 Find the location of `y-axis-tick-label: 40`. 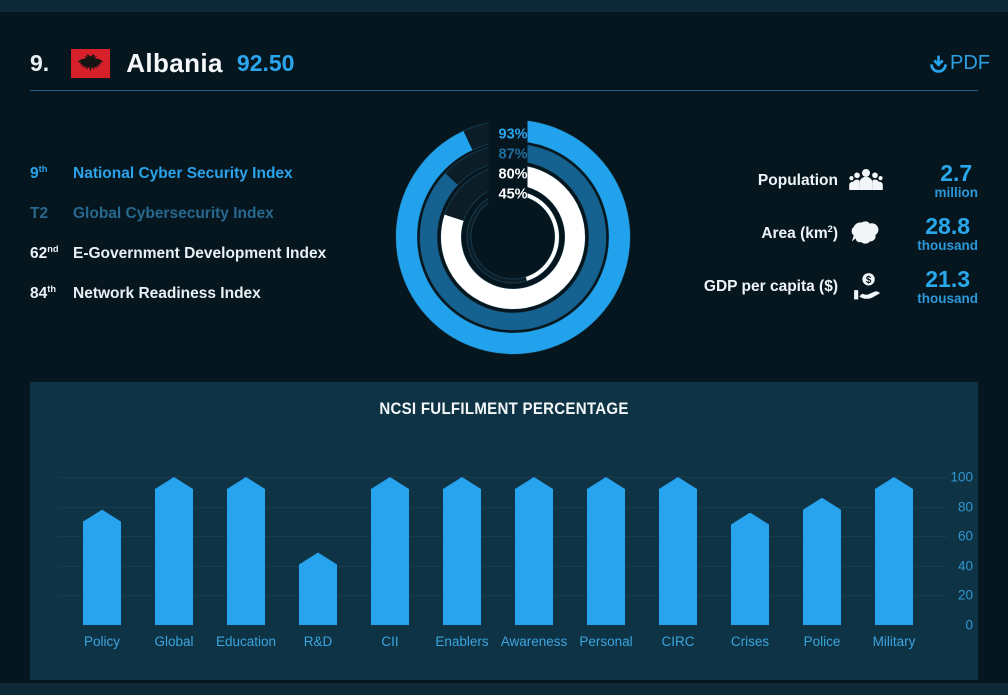

y-axis-tick-label: 40 is located at coordinates (965, 566).